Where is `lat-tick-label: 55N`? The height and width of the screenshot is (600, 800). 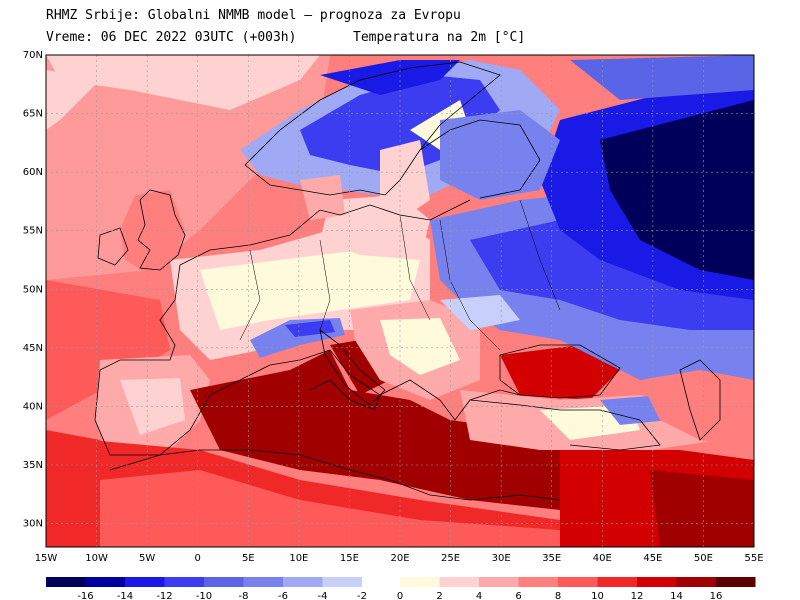
lat-tick-label: 55N is located at coordinates (33, 231).